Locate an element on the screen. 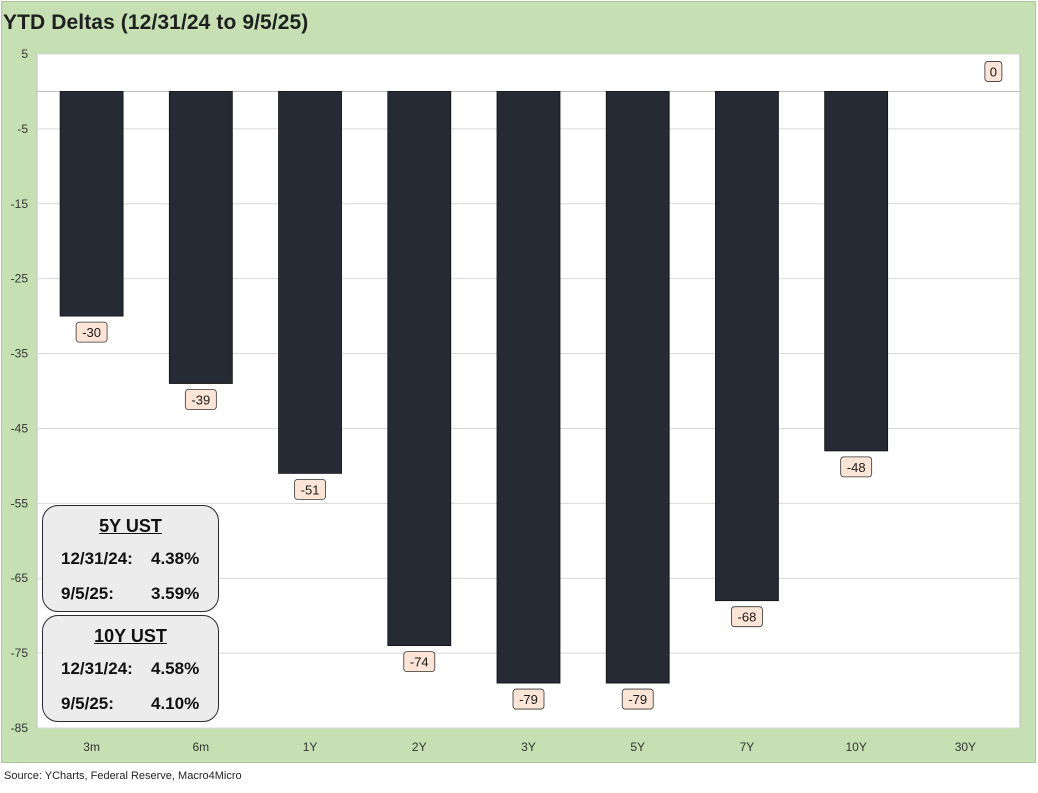 This screenshot has width=1038, height=793. info-box-10y-ust: 10Y UST 12/31/24: 4.58% 9/5/25: 4.10% is located at coordinates (130, 668).